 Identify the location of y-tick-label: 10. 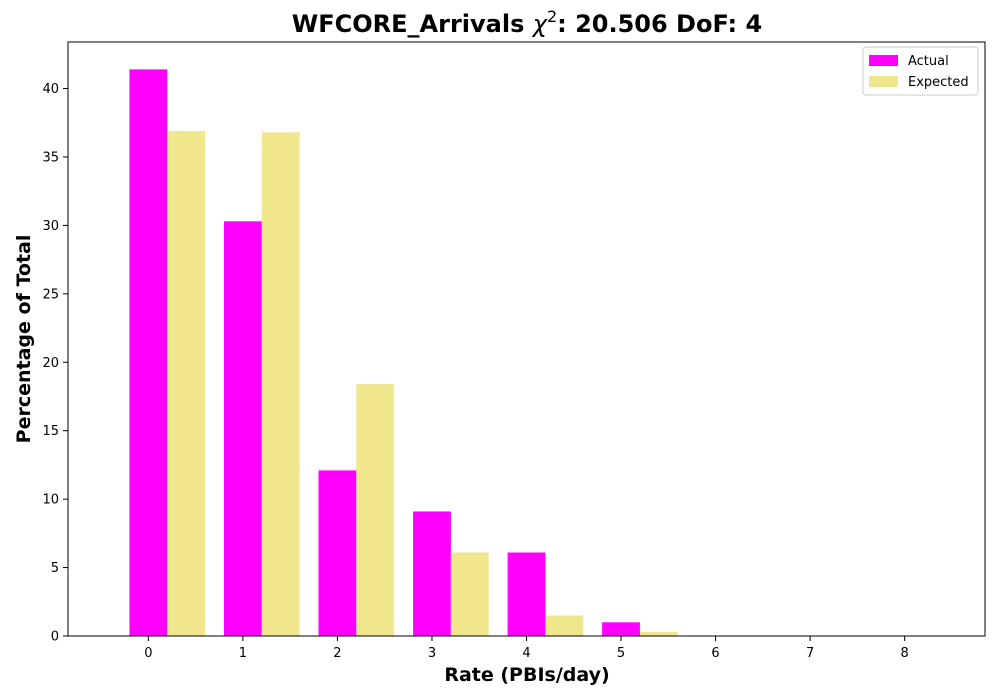
(50, 500).